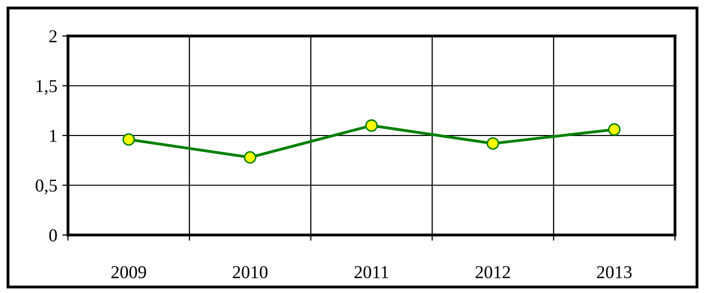  I want to click on x-tick-label: 2009, so click(128, 272).